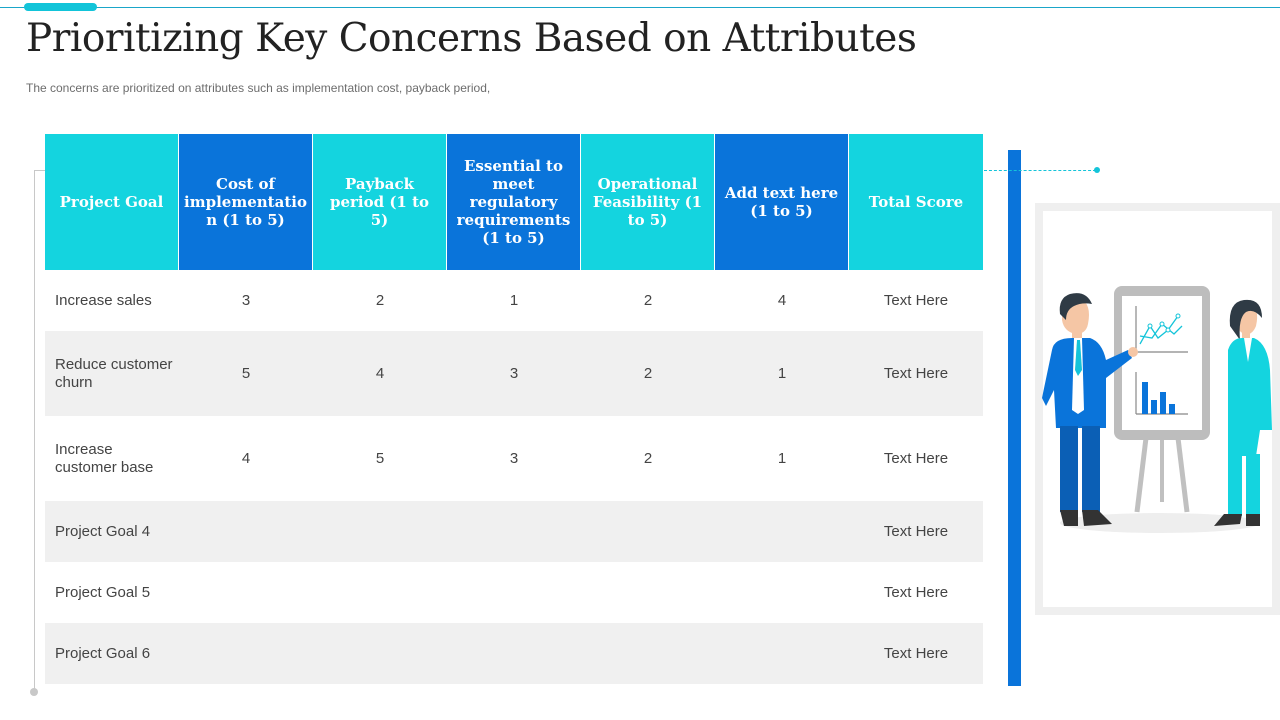  Describe the element at coordinates (112, 202) in the screenshot. I see `header-project-goal: Project Goal` at that location.